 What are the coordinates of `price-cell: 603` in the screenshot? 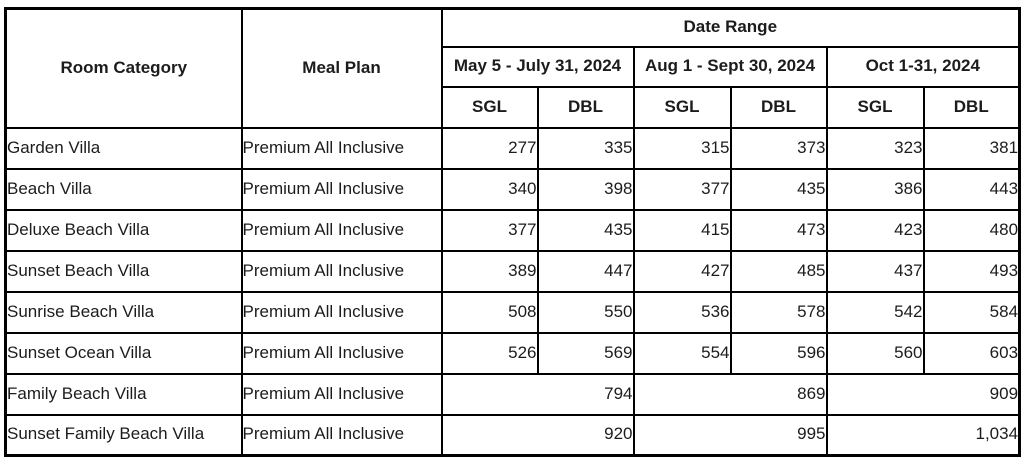 It's located at (971, 353).